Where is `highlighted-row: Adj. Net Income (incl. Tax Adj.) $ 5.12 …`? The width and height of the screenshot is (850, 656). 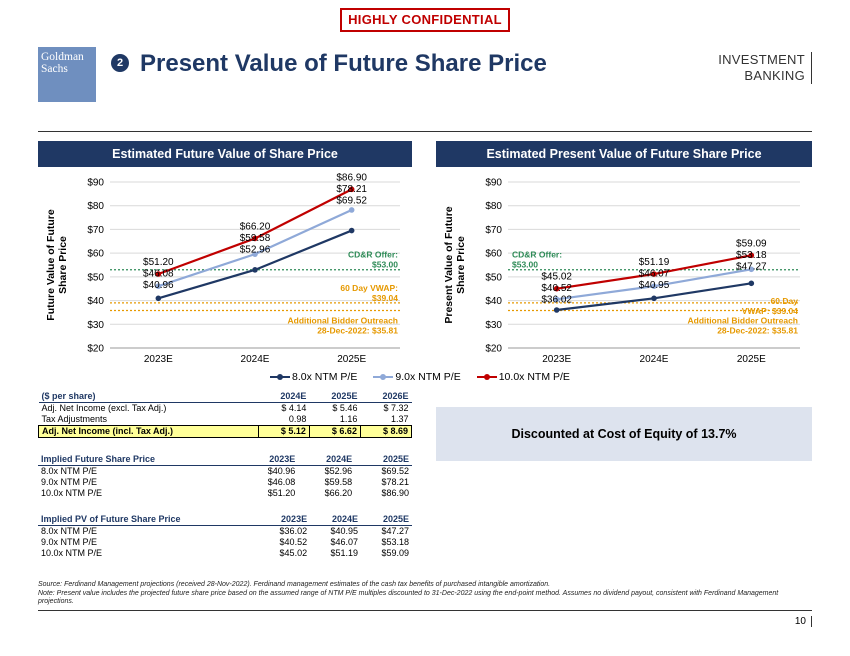 highlighted-row: Adj. Net Income (incl. Tax Adj.) $ 5.12 … is located at coordinates (225, 431).